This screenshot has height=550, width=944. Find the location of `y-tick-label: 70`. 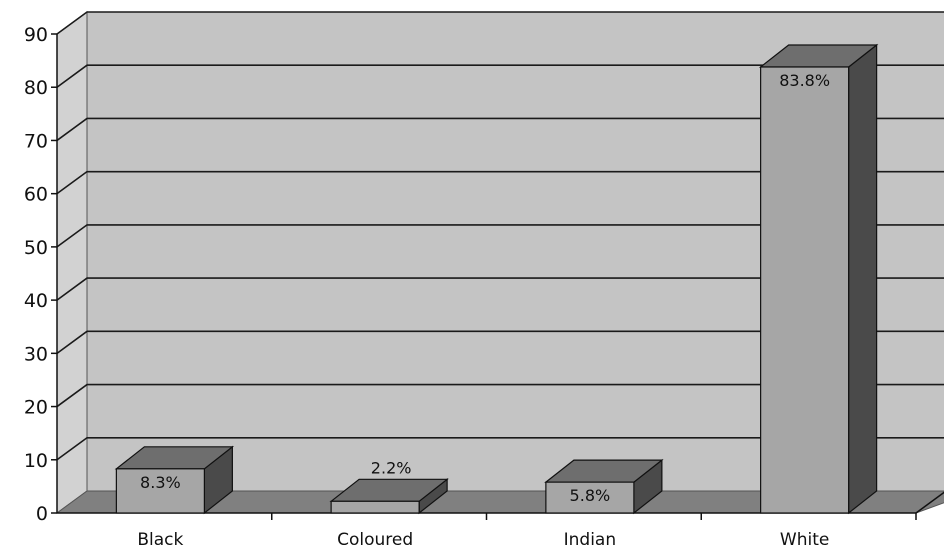

y-tick-label: 70 is located at coordinates (36, 141).